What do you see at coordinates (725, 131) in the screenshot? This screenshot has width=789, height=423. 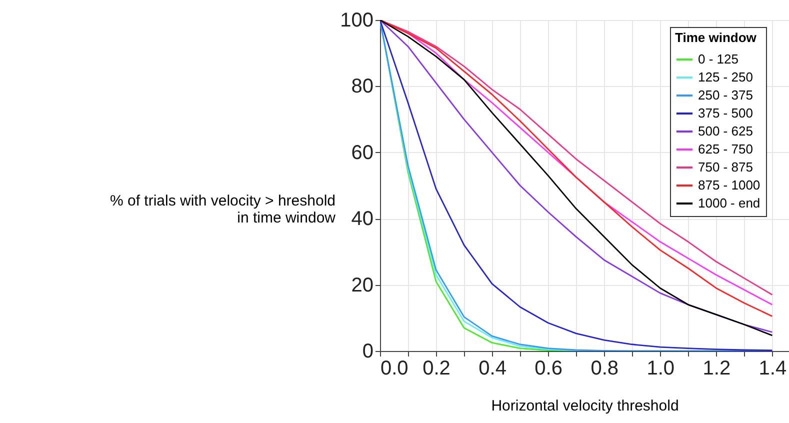 I see `legend-label: 500 - 625` at bounding box center [725, 131].